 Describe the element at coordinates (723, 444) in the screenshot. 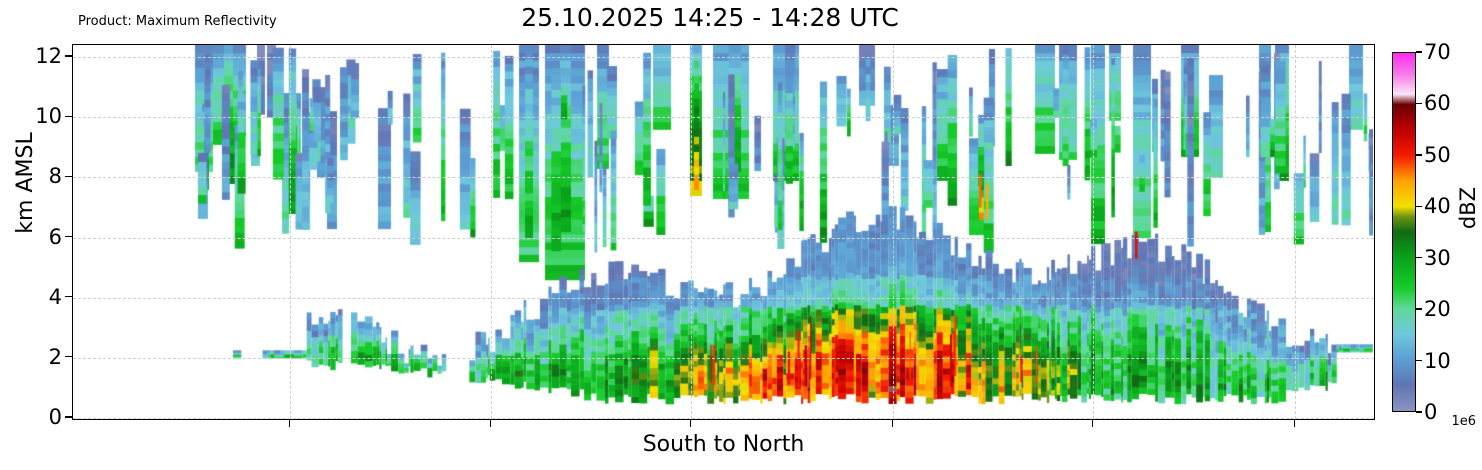

I see `x-axis-label: South to North` at that location.